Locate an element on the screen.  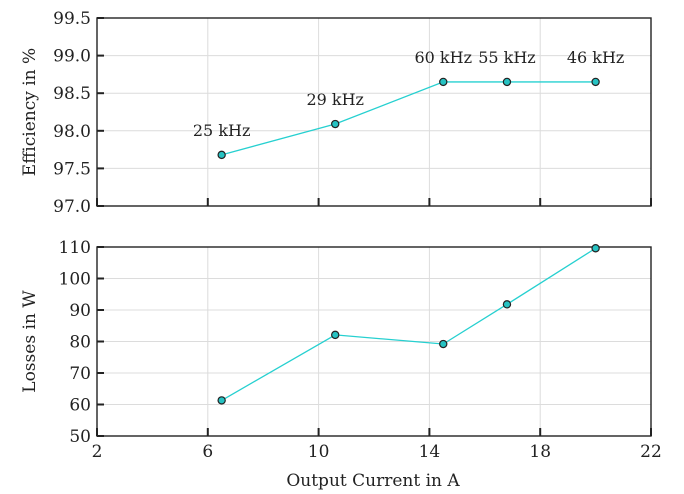
frequency-annotation: 29 kHz is located at coordinates (335, 99).